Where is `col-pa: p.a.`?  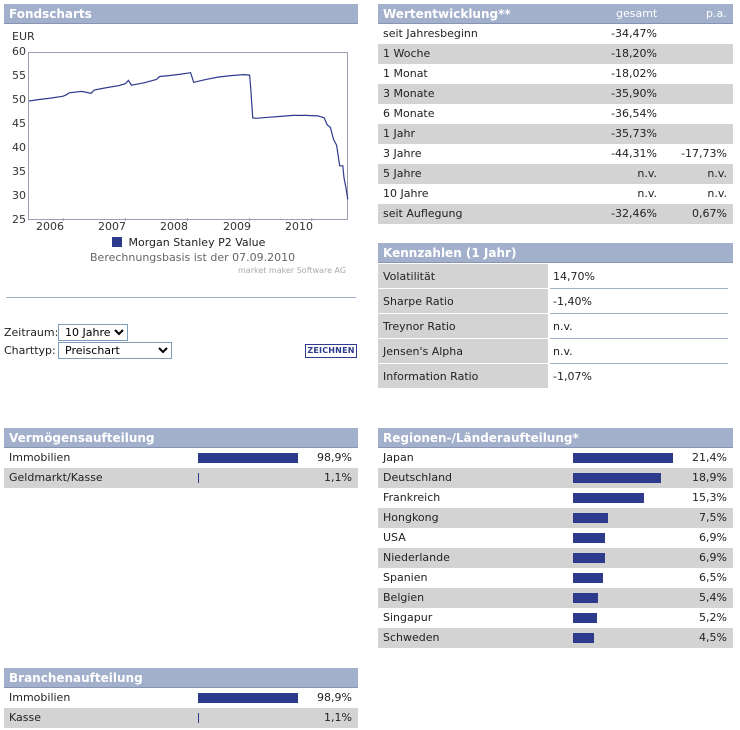
col-pa: p.a. is located at coordinates (716, 13).